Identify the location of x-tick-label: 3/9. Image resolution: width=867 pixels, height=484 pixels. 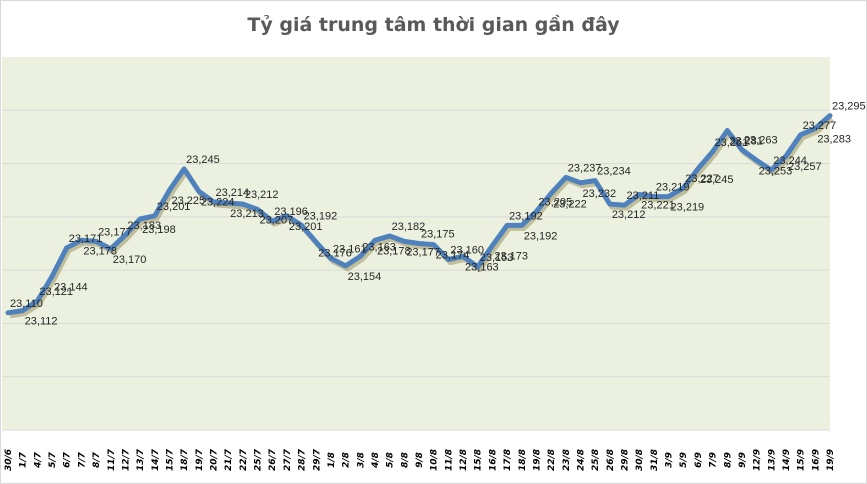
(670, 460).